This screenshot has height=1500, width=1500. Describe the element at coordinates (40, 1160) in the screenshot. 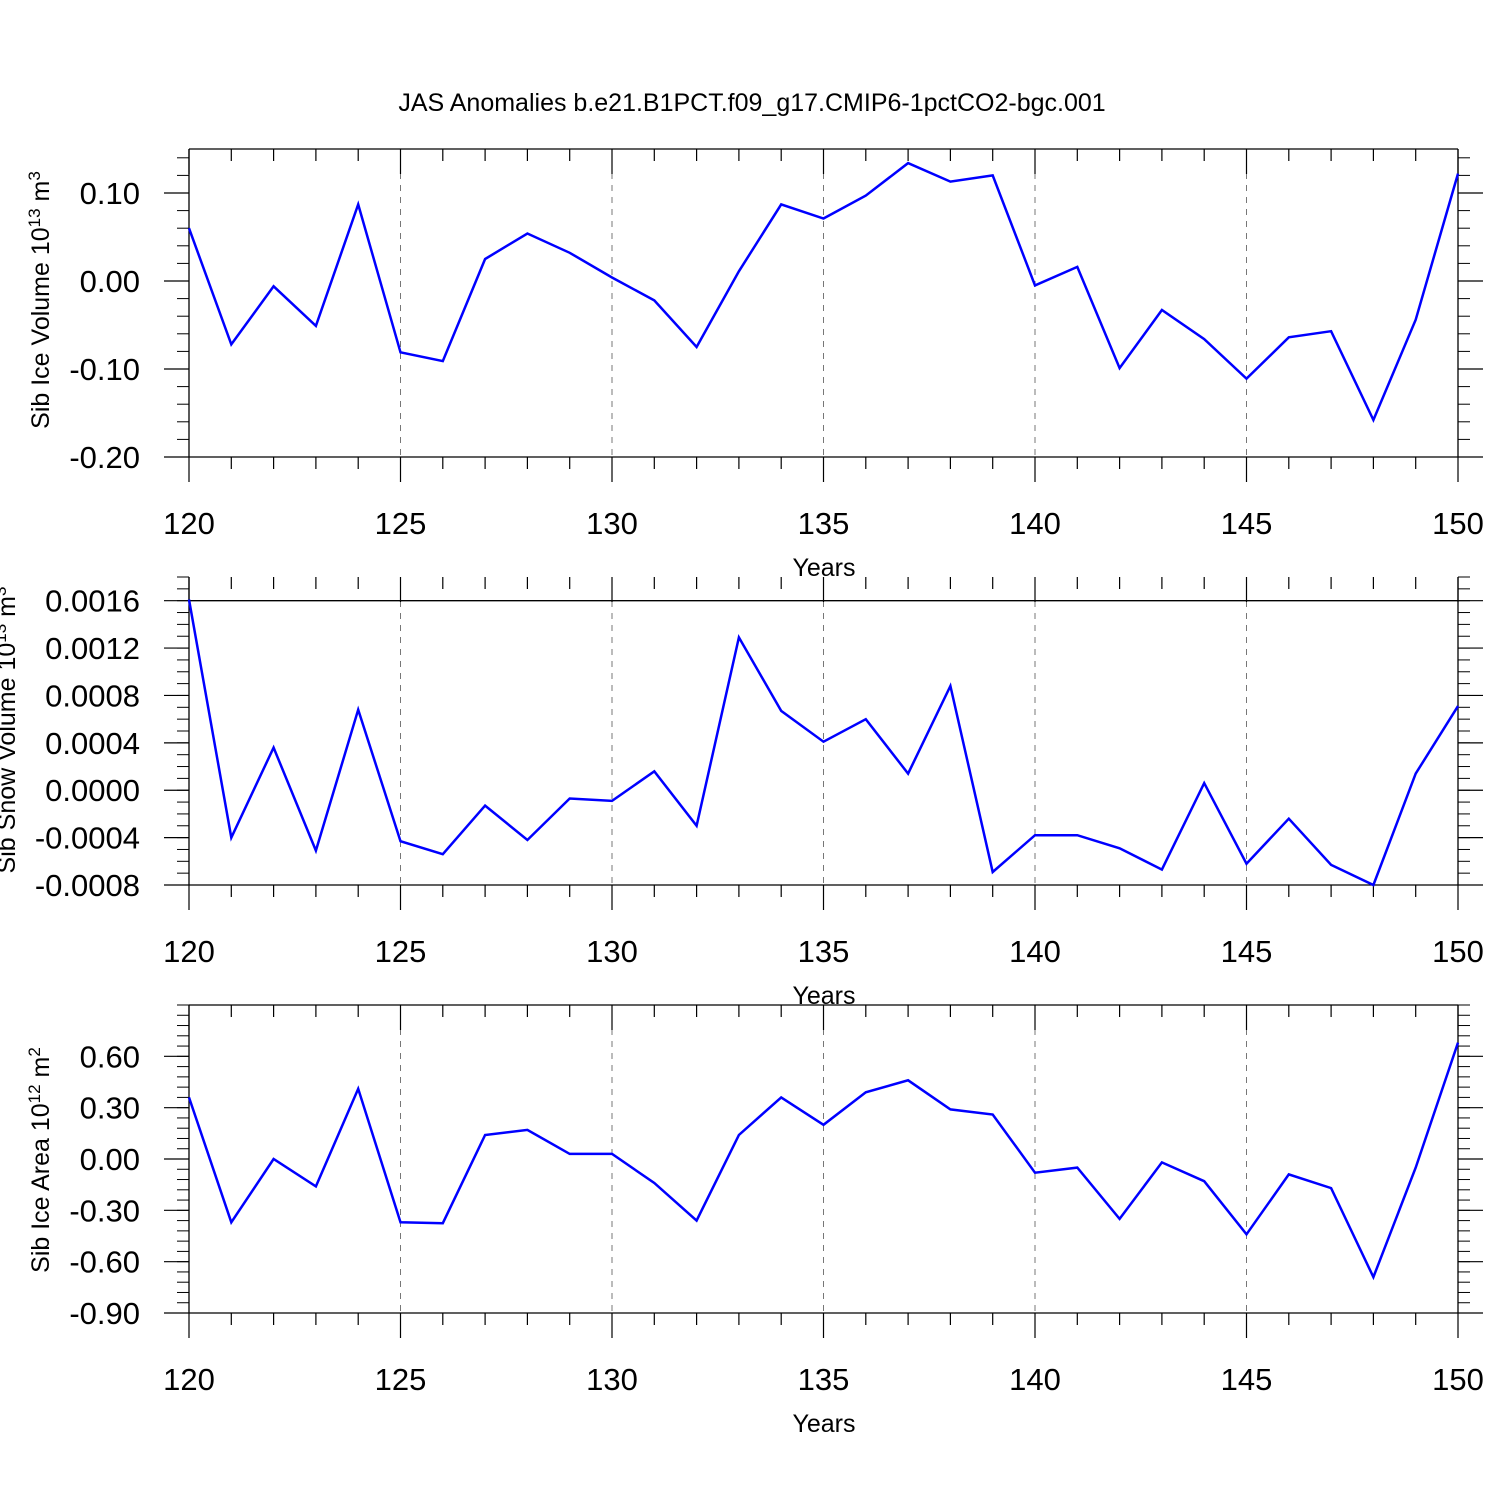

I see `y-axis-title: Sib Ice Area 1012 m2` at that location.